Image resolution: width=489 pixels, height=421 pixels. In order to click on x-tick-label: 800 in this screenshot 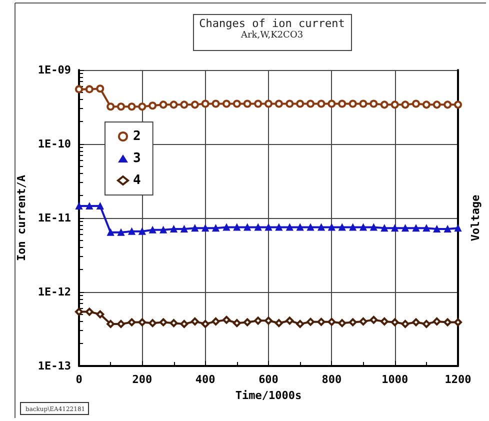, I will do `click(332, 379)`.